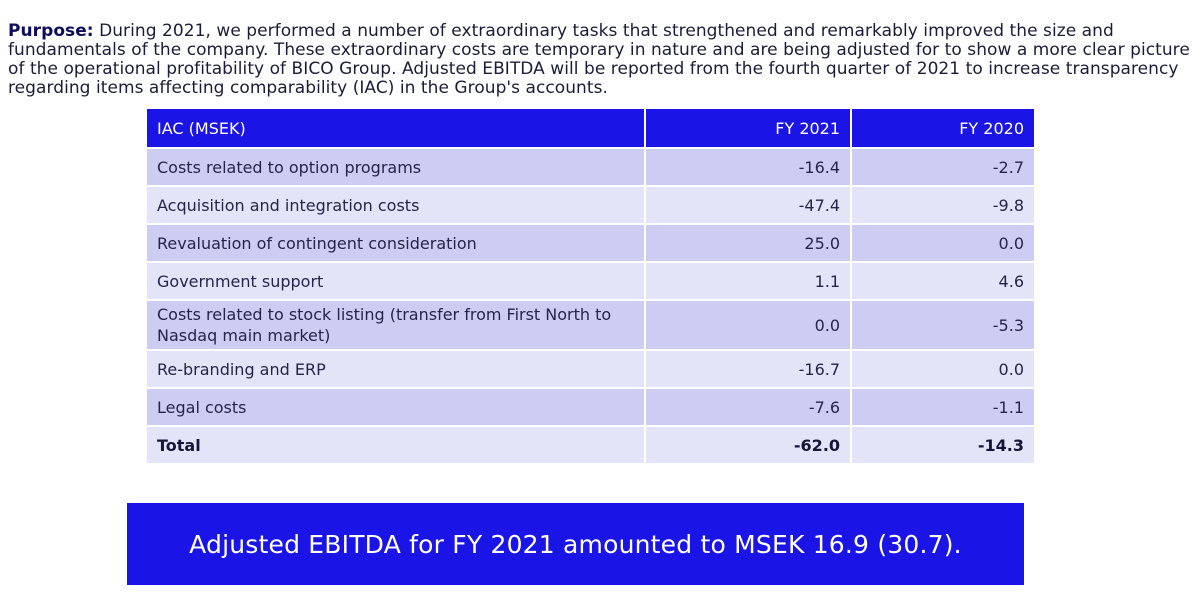 The image size is (1200, 600). I want to click on row-fy2020-value: -9.8, so click(942, 205).